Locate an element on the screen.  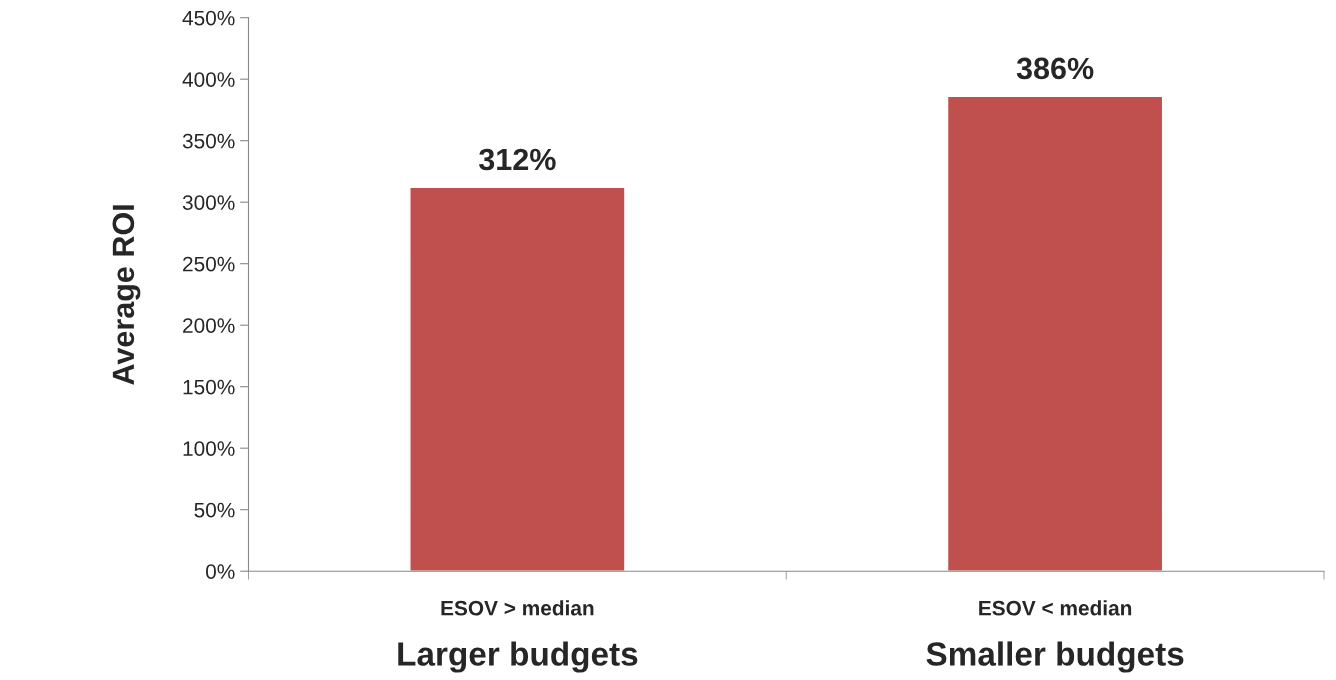
y-axis-title: Average ROI is located at coordinates (126, 295).